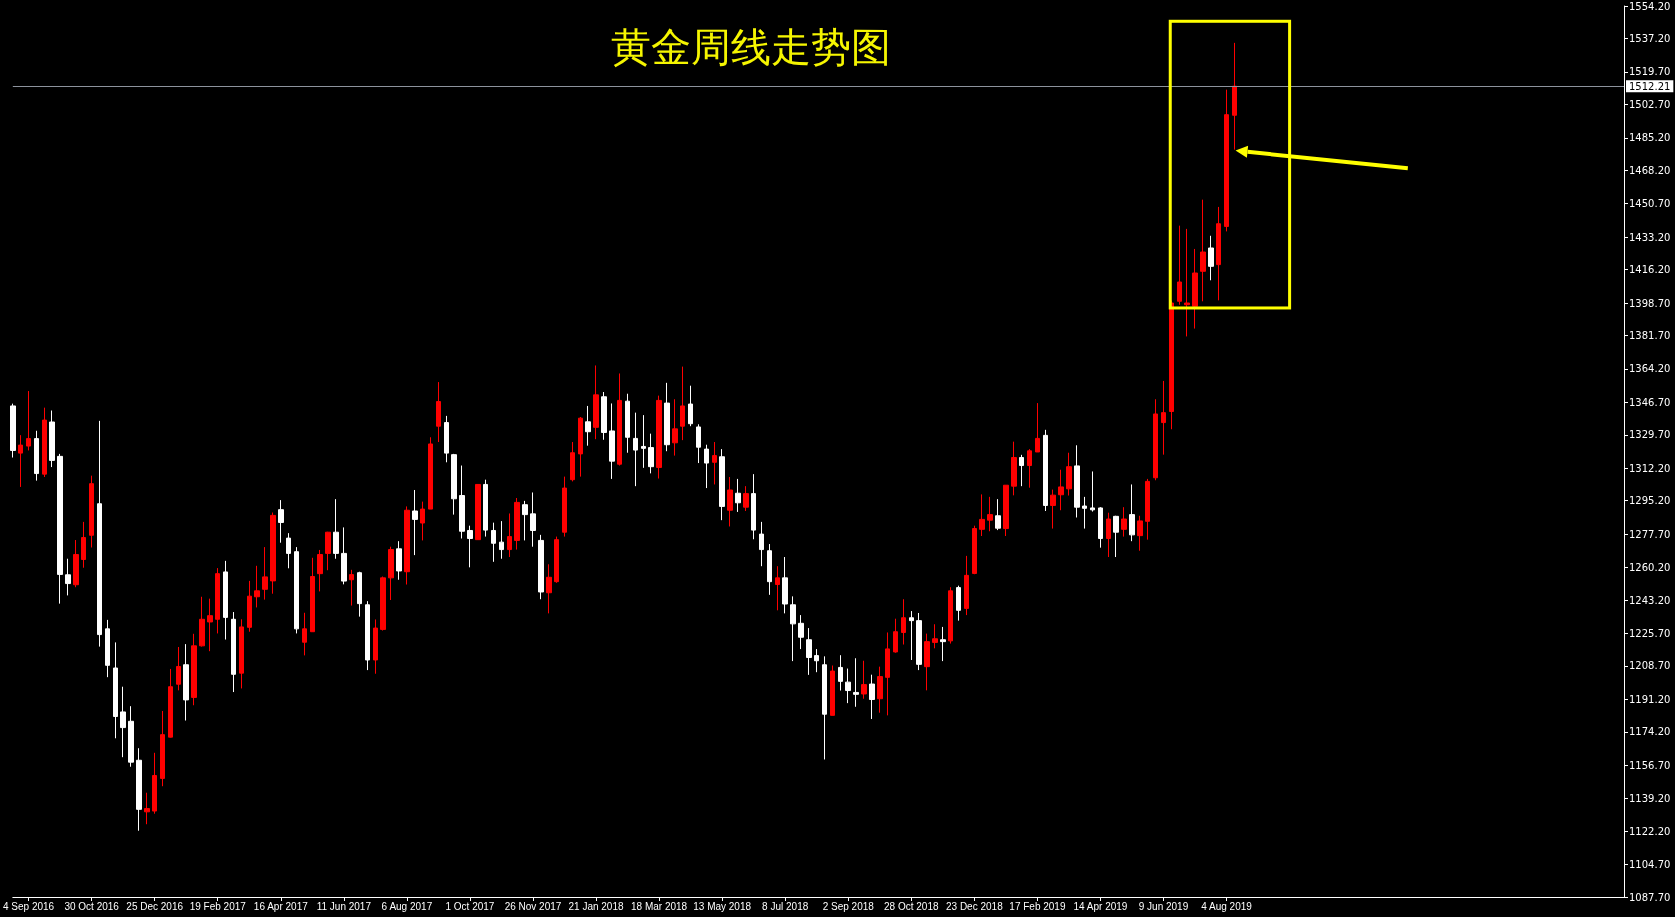 This screenshot has width=1675, height=917. Describe the element at coordinates (1650, 170) in the screenshot. I see `y-tick-label: 1468.20` at that location.